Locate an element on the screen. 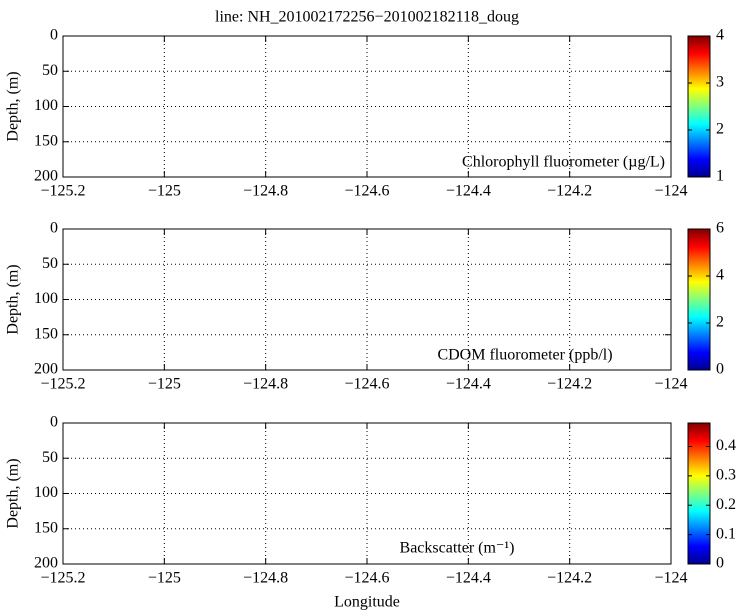  colorbar-tick-label: 3 is located at coordinates (720, 82).